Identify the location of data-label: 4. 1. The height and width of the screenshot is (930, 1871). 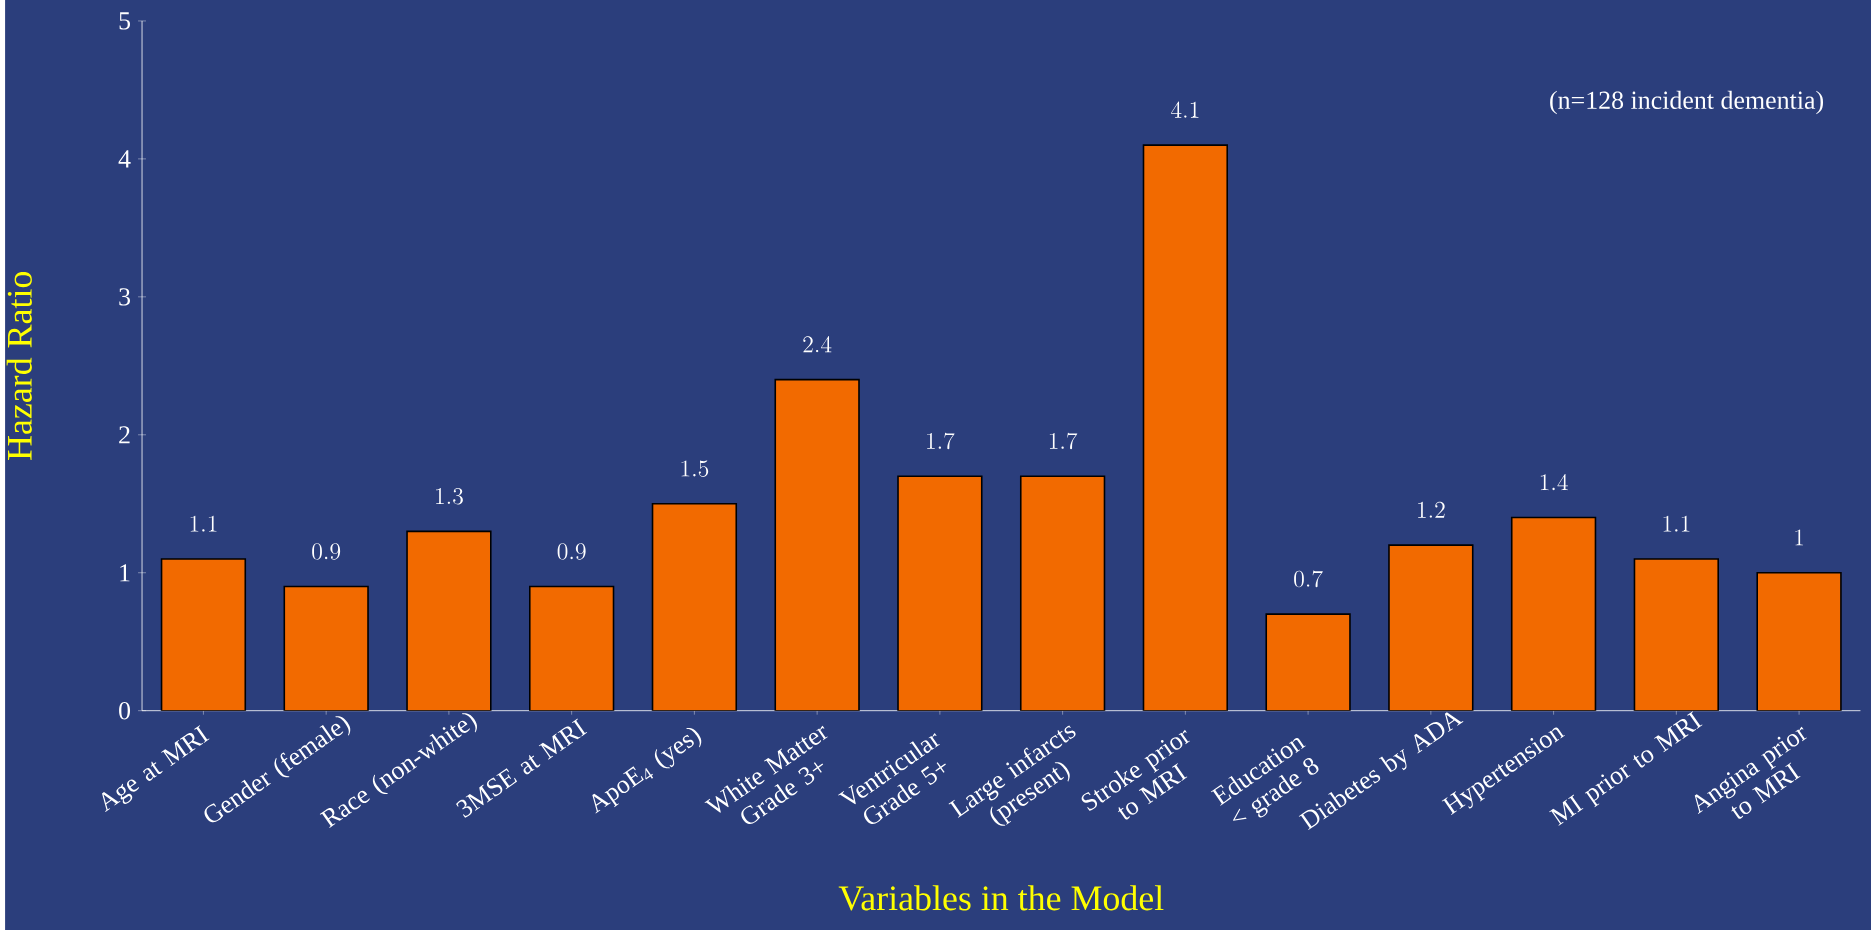
(1185, 109).